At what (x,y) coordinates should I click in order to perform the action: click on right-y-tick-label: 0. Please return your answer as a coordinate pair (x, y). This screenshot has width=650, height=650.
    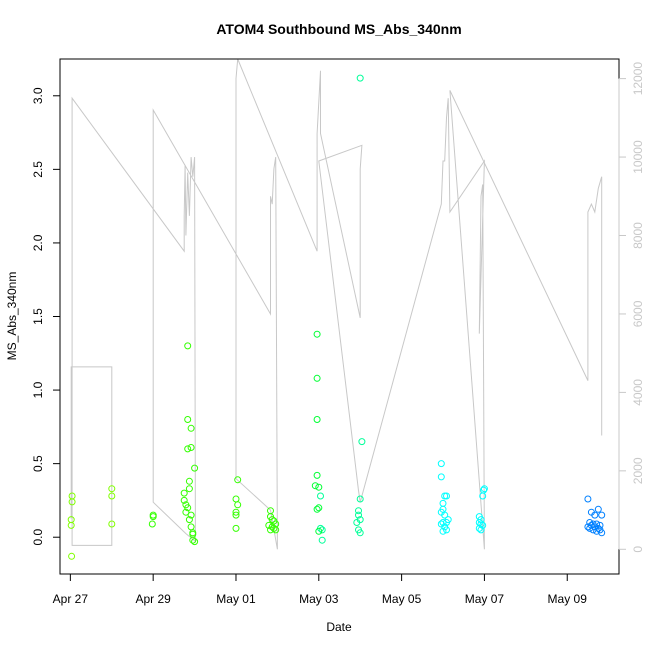
    Looking at the image, I should click on (638, 549).